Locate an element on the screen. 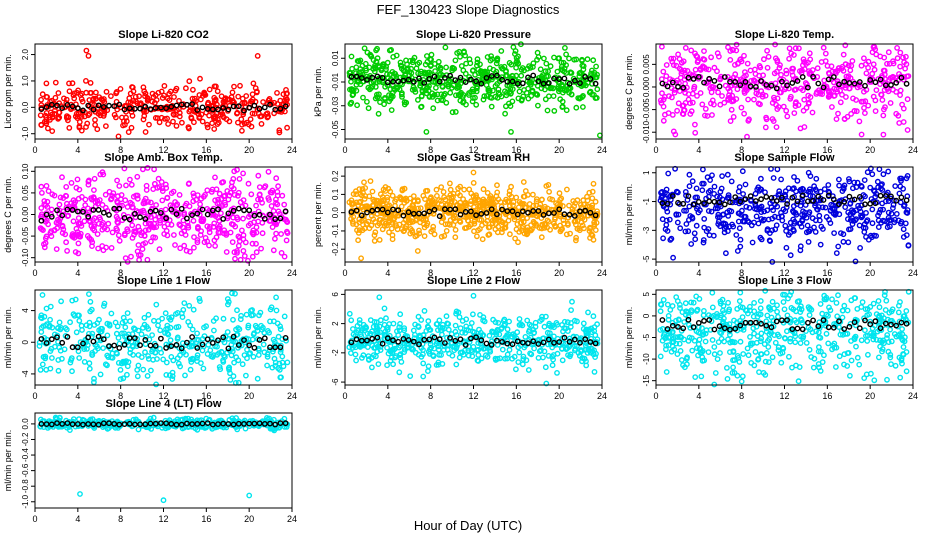 Image resolution: width=936 pixels, height=545 pixels. scatter-points is located at coordinates (784, 338).